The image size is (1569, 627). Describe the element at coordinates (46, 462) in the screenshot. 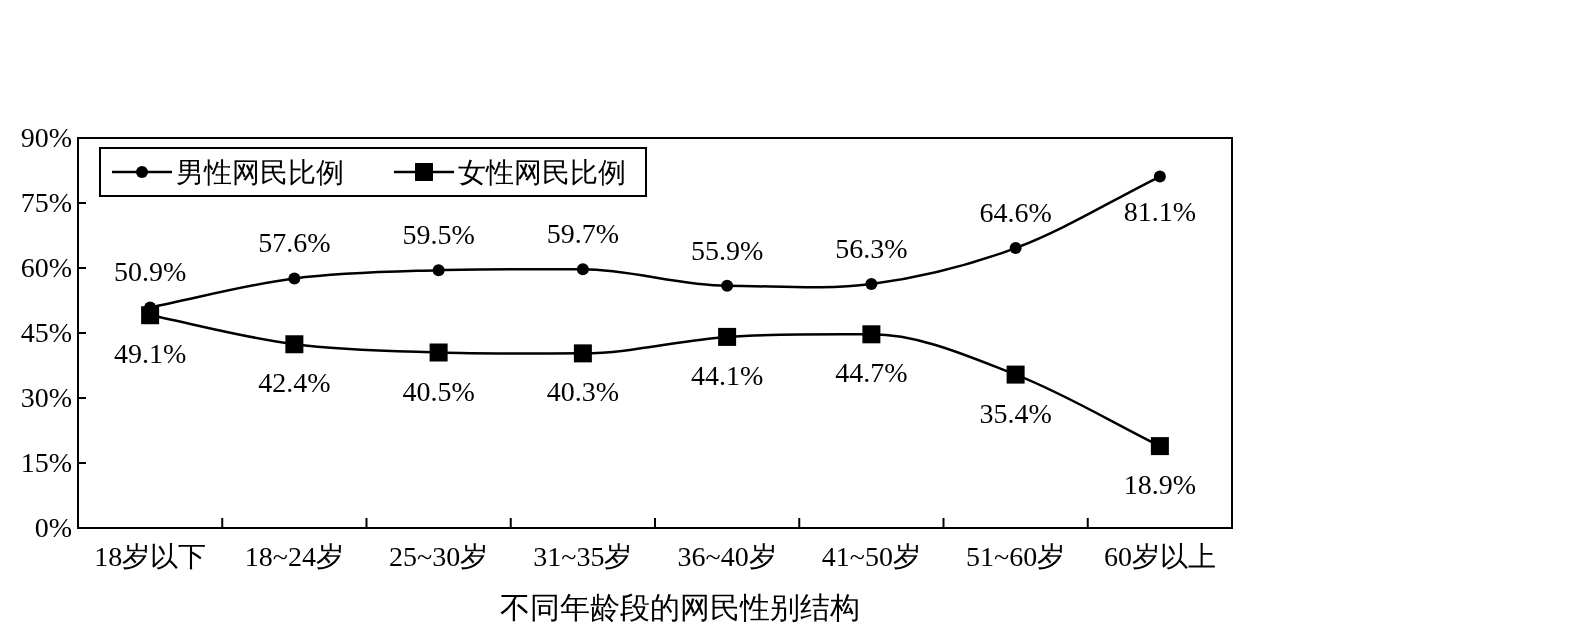

I see `y-tick-label: 15%` at that location.